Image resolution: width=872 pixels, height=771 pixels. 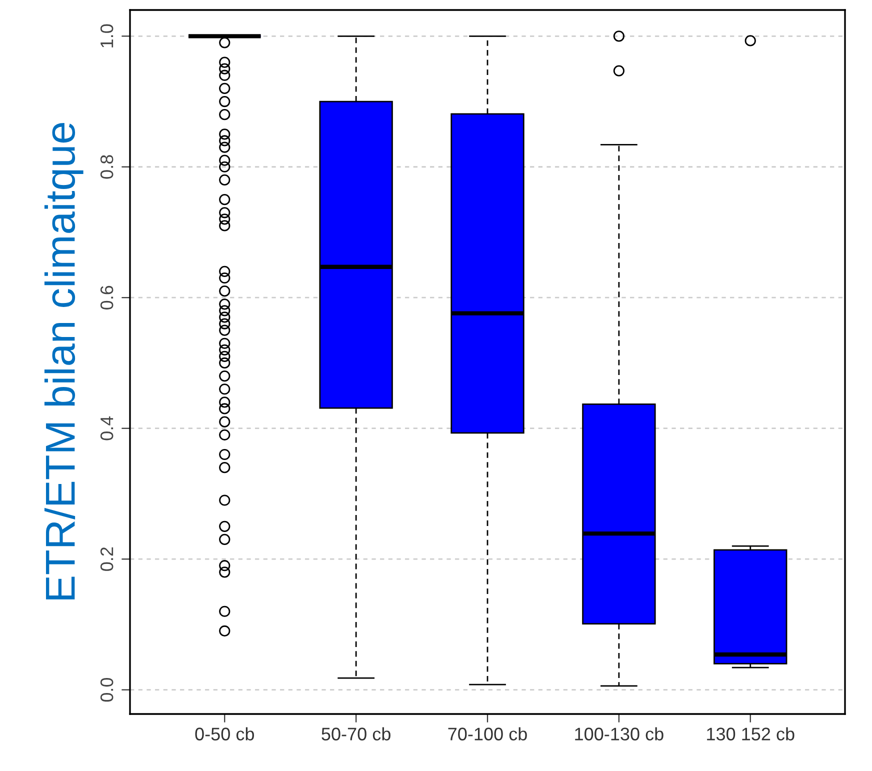 I want to click on y-tick-label: 0.0, so click(x=107, y=690).